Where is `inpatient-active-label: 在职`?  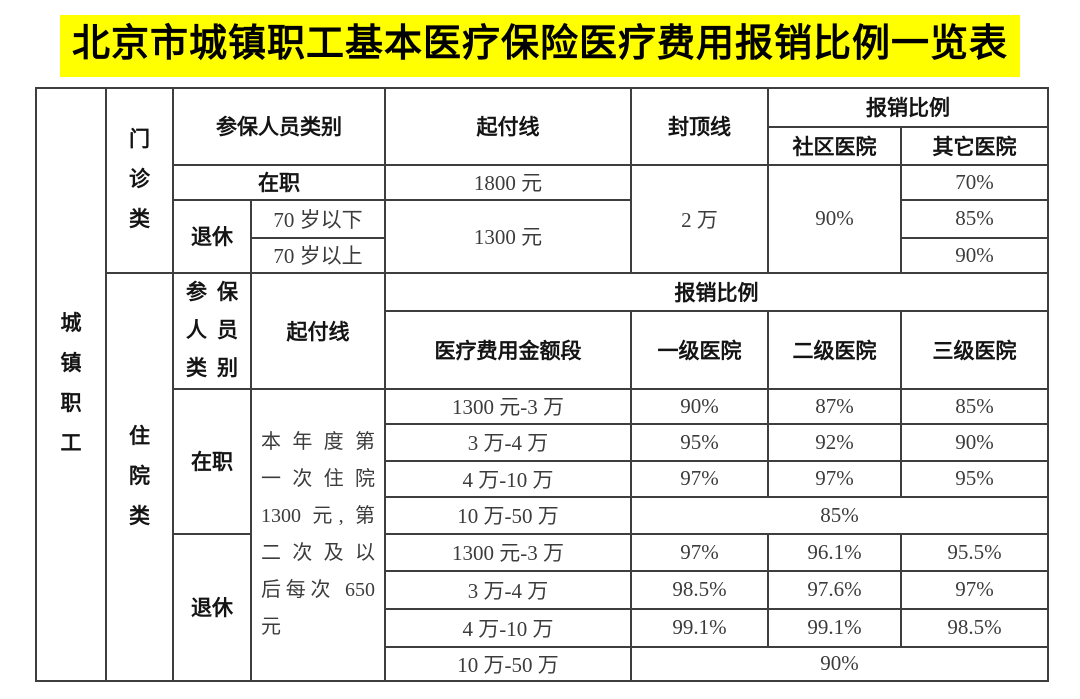
inpatient-active-label: 在职 is located at coordinates (212, 461).